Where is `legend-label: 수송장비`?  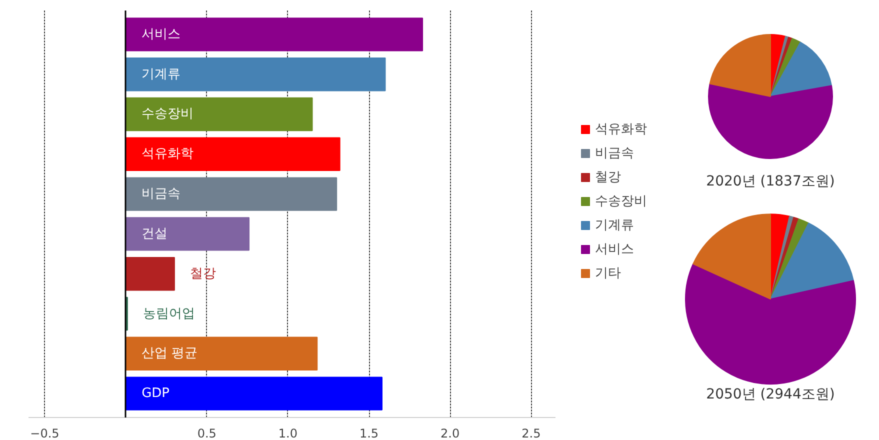 legend-label: 수송장비 is located at coordinates (621, 201).